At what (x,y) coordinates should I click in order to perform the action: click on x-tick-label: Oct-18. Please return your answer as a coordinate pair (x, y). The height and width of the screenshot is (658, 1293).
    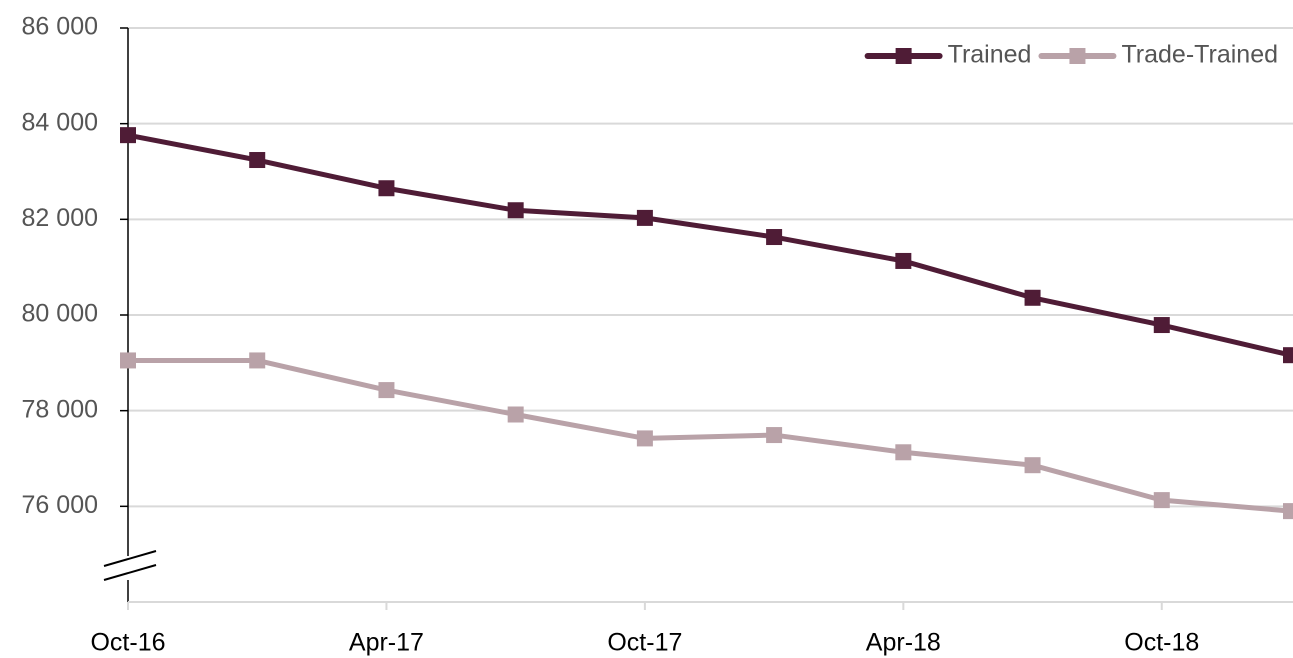
    Looking at the image, I should click on (1161, 643).